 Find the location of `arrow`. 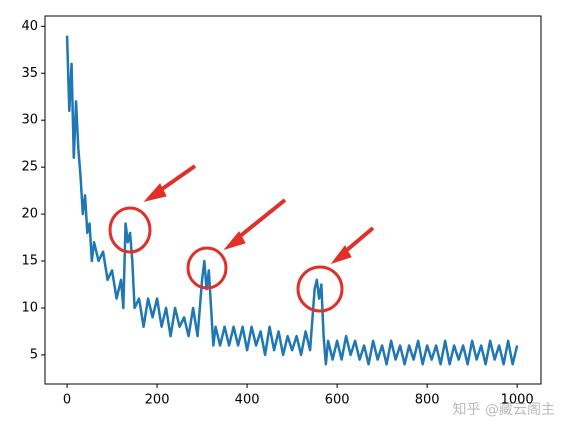

arrow is located at coordinates (259, 220).